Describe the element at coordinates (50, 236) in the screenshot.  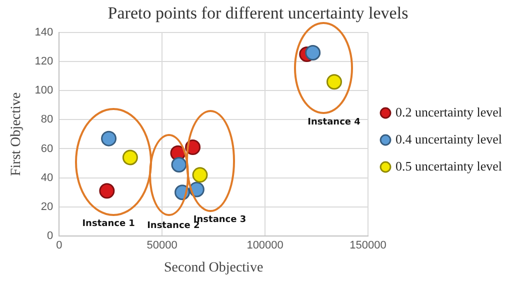
I see `y-tick-label: 0` at that location.